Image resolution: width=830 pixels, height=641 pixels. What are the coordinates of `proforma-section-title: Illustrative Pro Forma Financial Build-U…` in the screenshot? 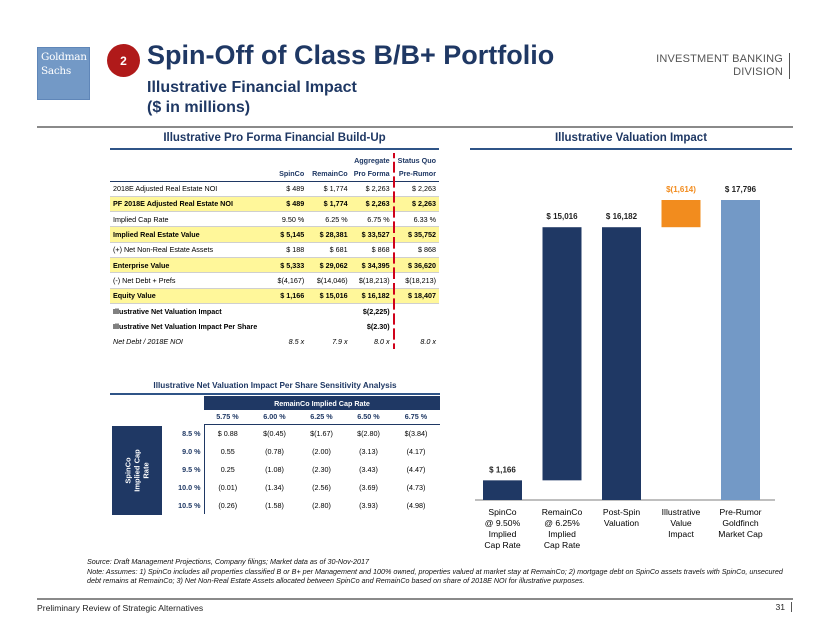 It's located at (274, 138).